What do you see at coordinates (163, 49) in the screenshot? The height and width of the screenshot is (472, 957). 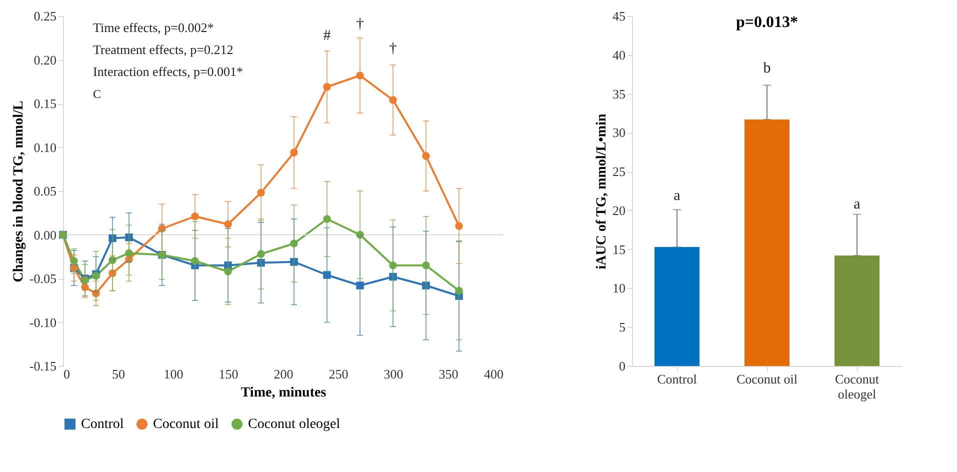 I see `annotation: Treatment effects, p=0.212` at bounding box center [163, 49].